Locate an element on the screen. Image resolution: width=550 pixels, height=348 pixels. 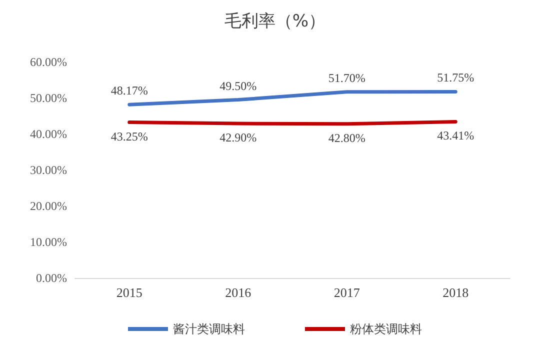
x-tick-label: 2015 is located at coordinates (129, 292).